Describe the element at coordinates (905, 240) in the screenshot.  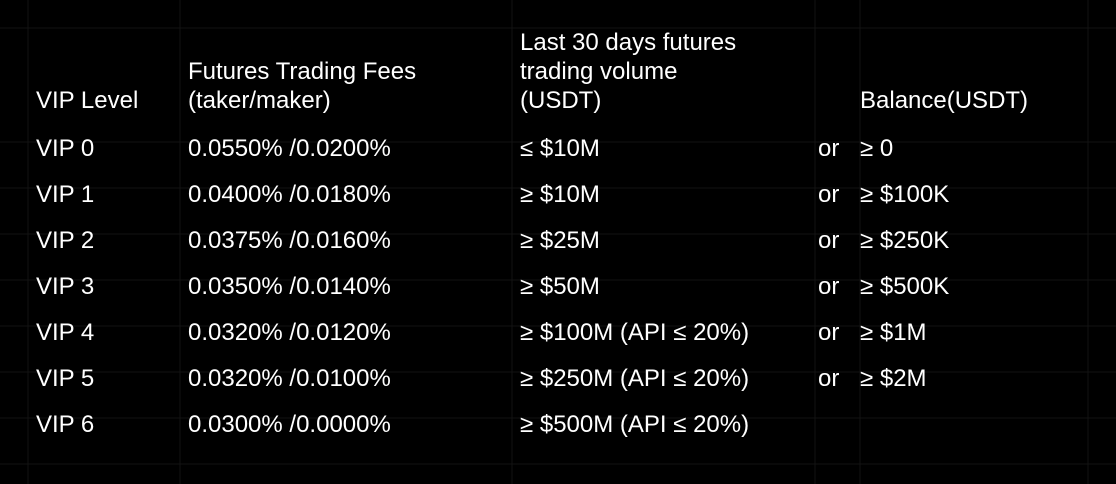
I see `balance-cell: ≥ $250K` at that location.